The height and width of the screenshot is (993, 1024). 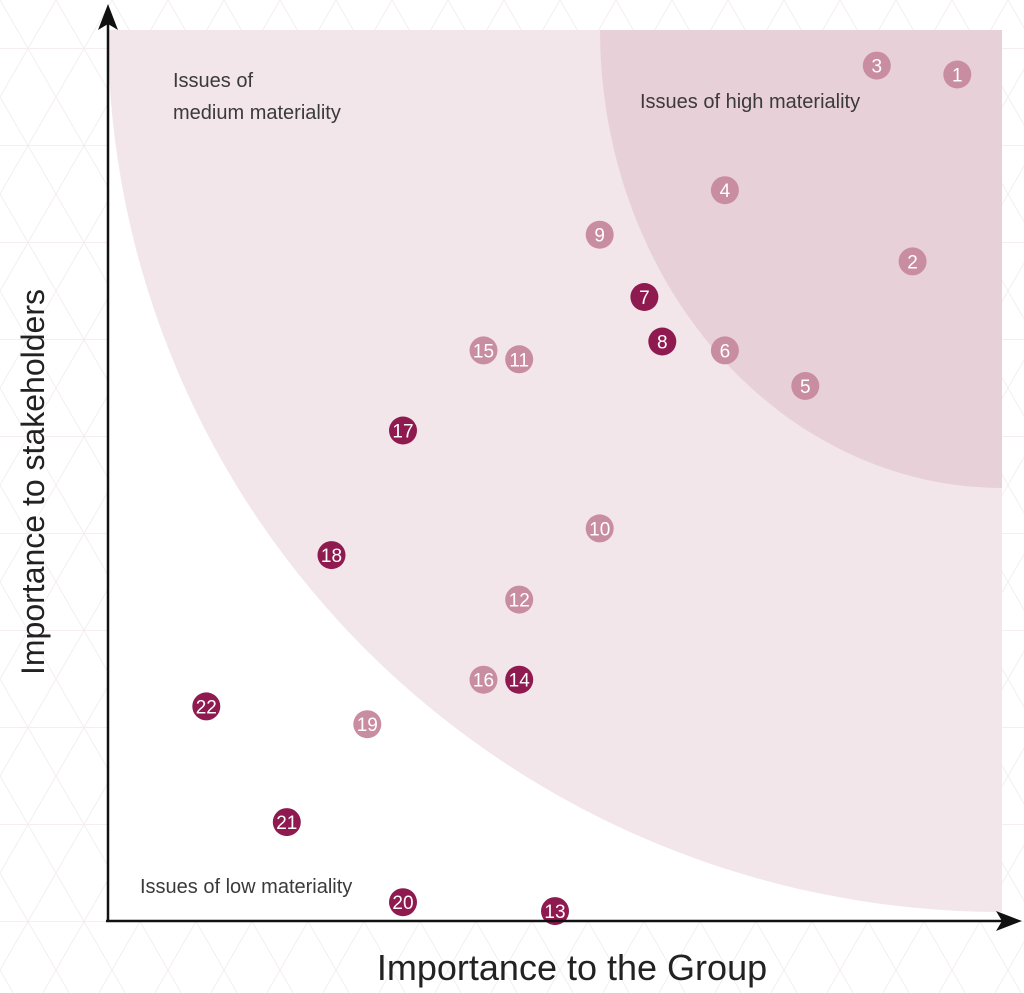 I want to click on issue-label-19: 19, so click(x=367, y=725).